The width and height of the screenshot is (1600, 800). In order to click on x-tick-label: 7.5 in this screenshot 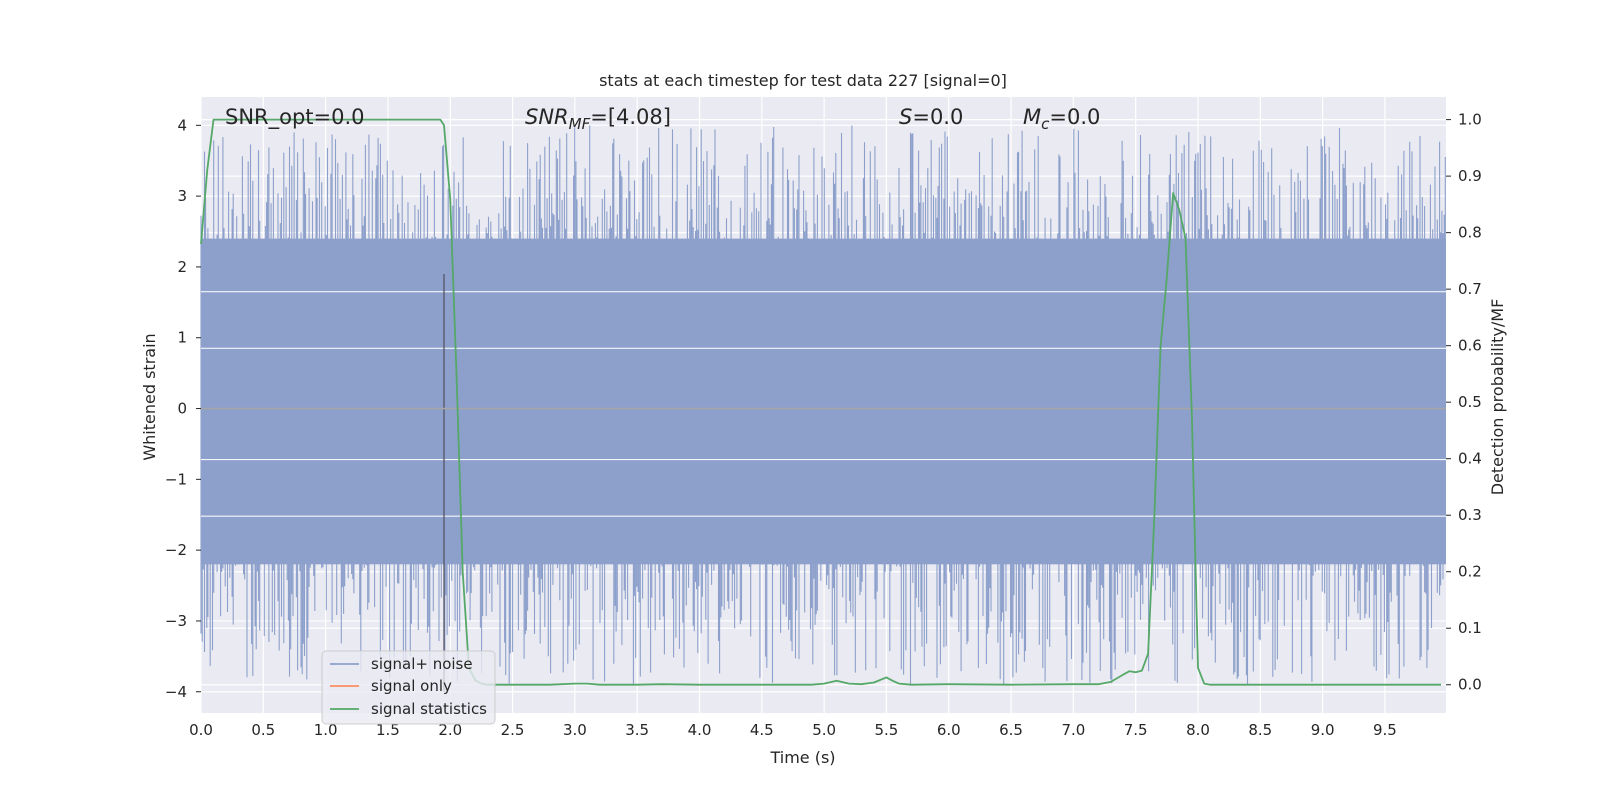, I will do `click(1136, 730)`.